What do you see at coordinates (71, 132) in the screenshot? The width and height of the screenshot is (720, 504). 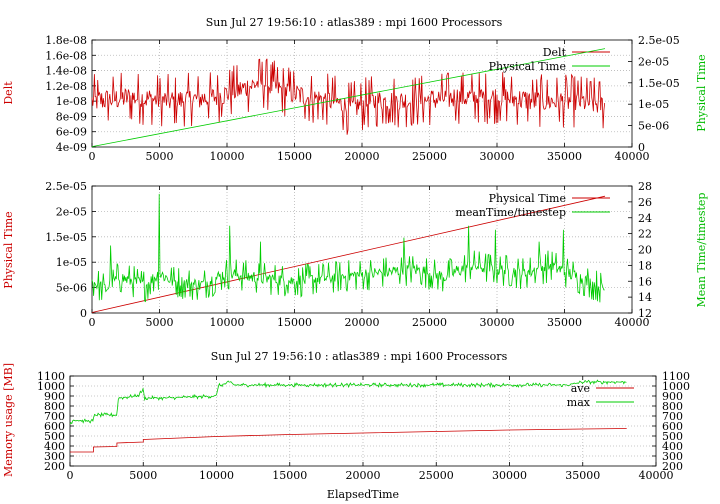 I see `y-tick-label: 6e-09` at bounding box center [71, 132].